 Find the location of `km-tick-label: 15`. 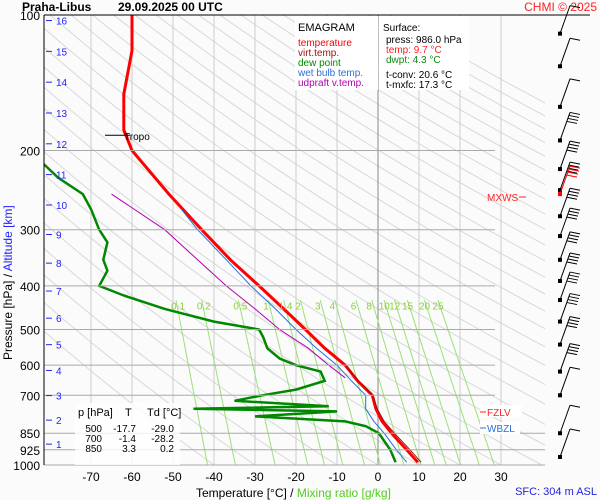

km-tick-label: 15 is located at coordinates (62, 52).